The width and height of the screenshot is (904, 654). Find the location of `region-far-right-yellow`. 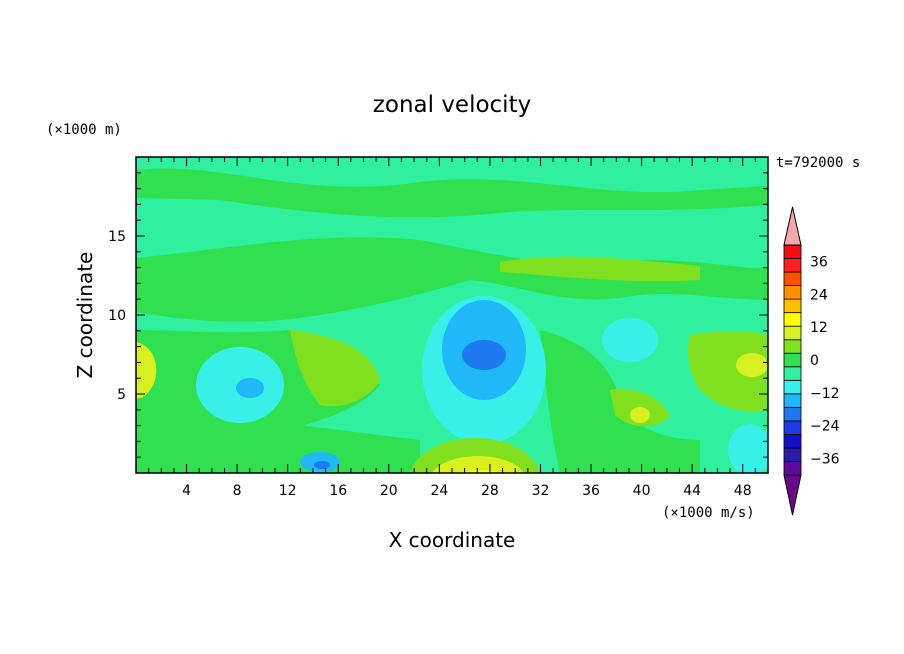

region-far-right-yellow is located at coordinates (728, 371).